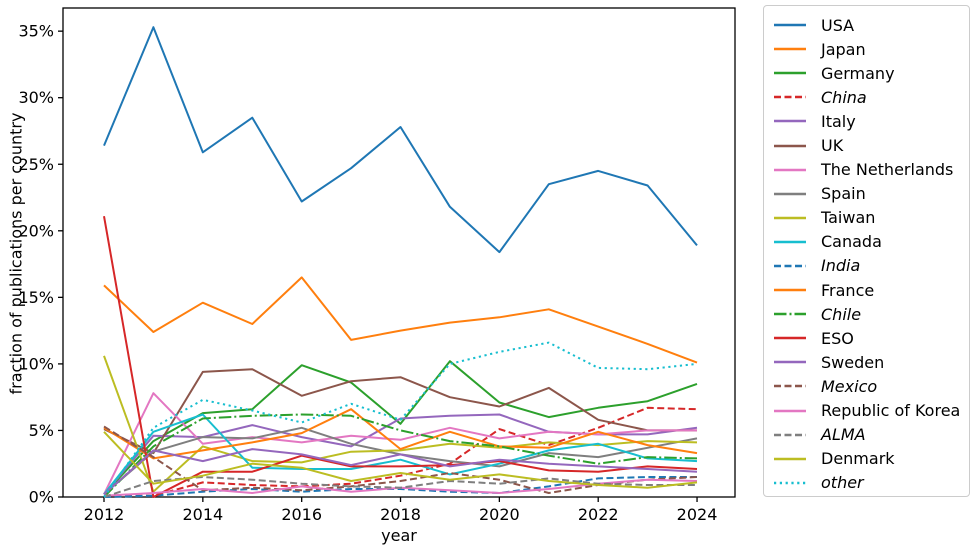 The width and height of the screenshot is (974, 552). What do you see at coordinates (871, 121) in the screenshot?
I see `legend-item-italy: Italy` at bounding box center [871, 121].